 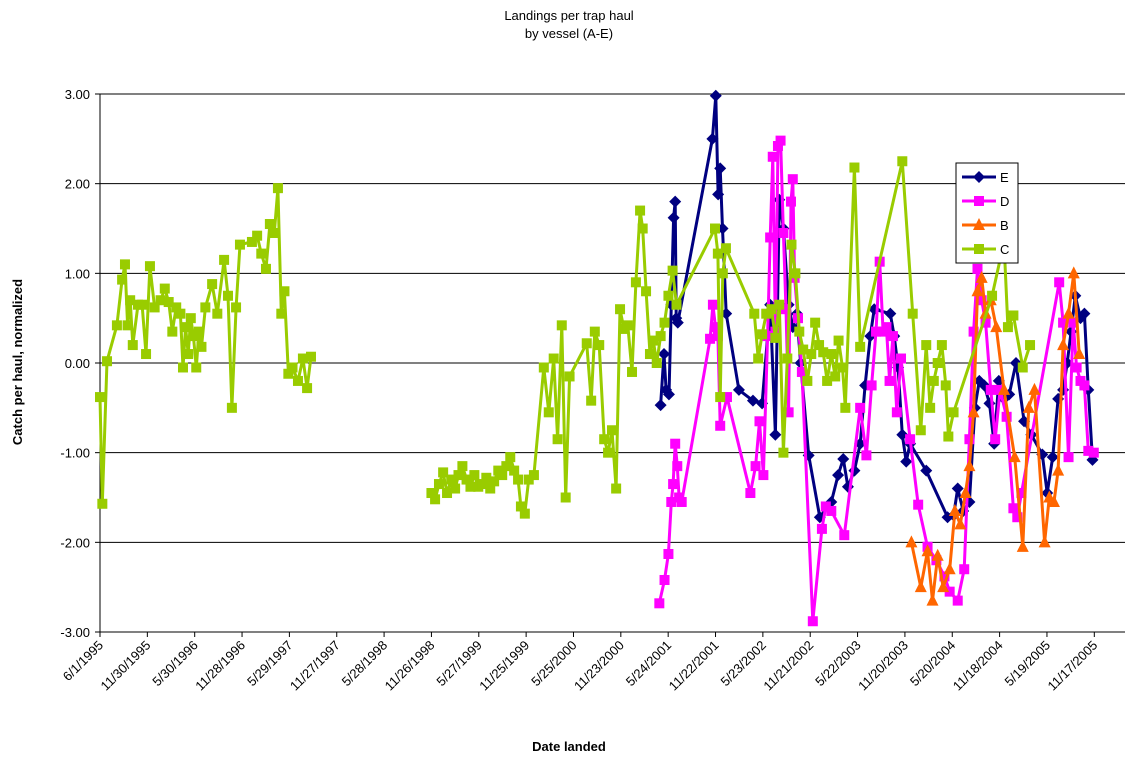 What do you see at coordinates (788, 666) in the screenshot?
I see `x-tick-label: 11/21/2002` at bounding box center [788, 666].